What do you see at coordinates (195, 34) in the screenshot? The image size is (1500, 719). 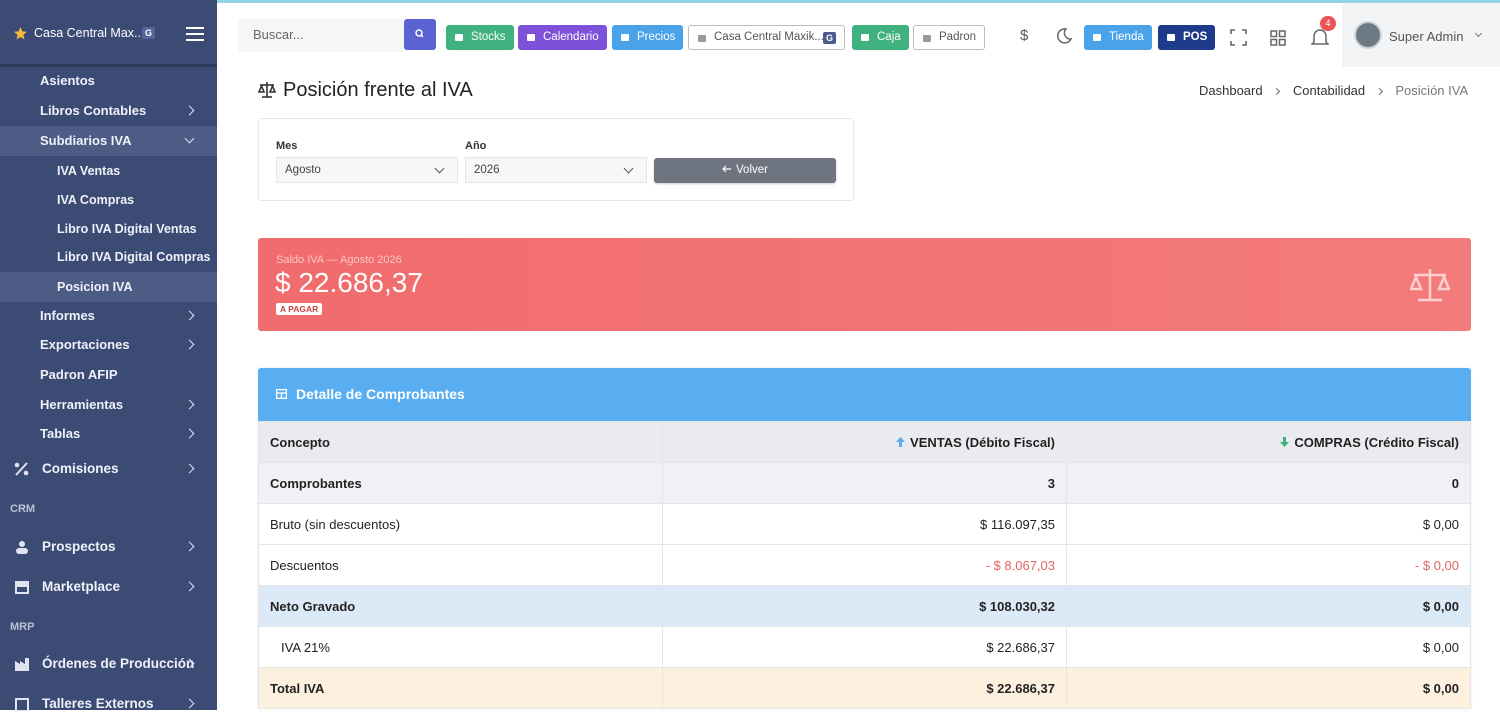 I see `menu-toggle` at bounding box center [195, 34].